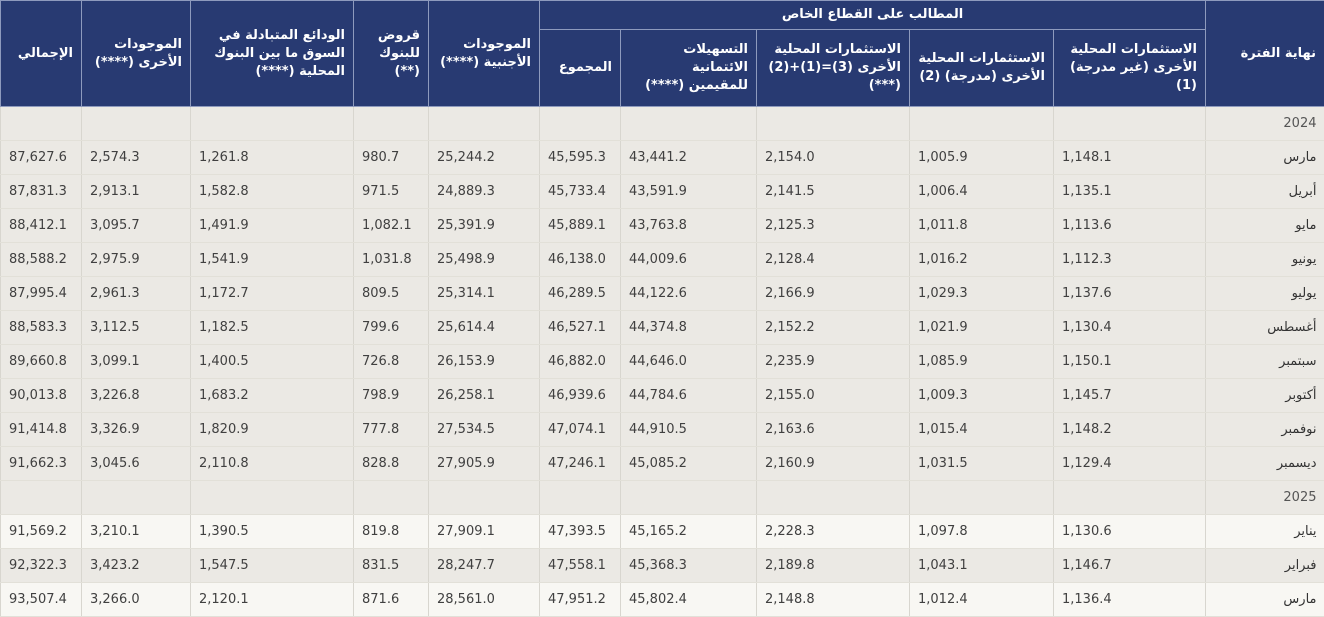 This screenshot has width=1324, height=617. I want to click on value-cell: 3,266.0, so click(136, 600).